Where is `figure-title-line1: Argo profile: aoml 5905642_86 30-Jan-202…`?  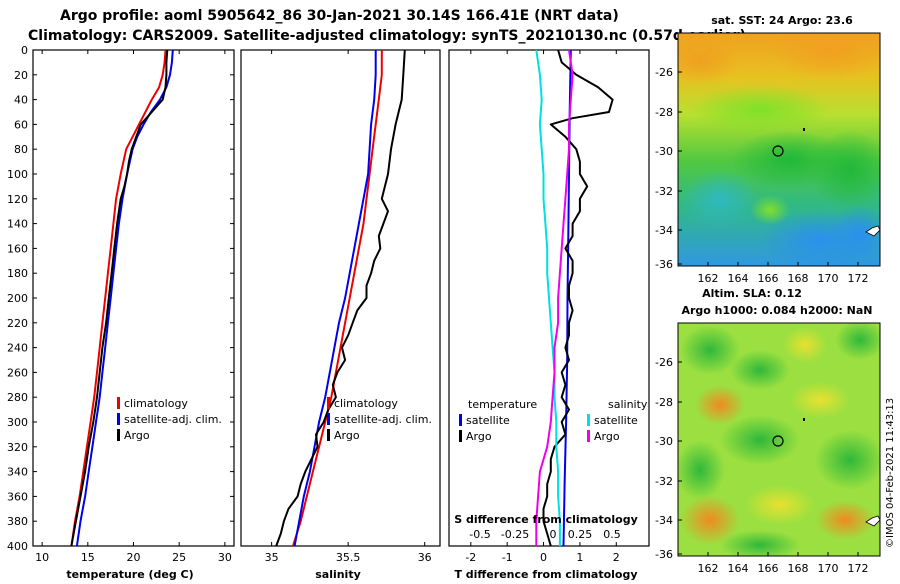 figure-title-line1: Argo profile: aoml 5905642_86 30-Jan-202… is located at coordinates (339, 16).